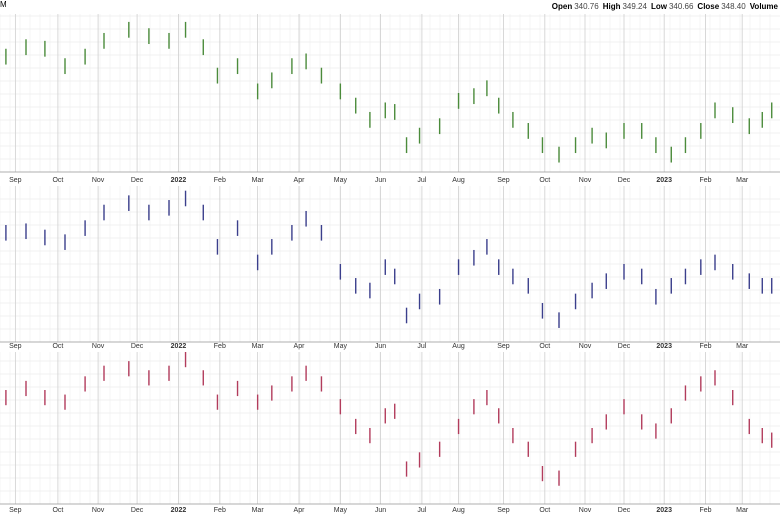 This screenshot has height=516, width=780. Describe the element at coordinates (708, 6) in the screenshot. I see `quote-label: Close` at that location.